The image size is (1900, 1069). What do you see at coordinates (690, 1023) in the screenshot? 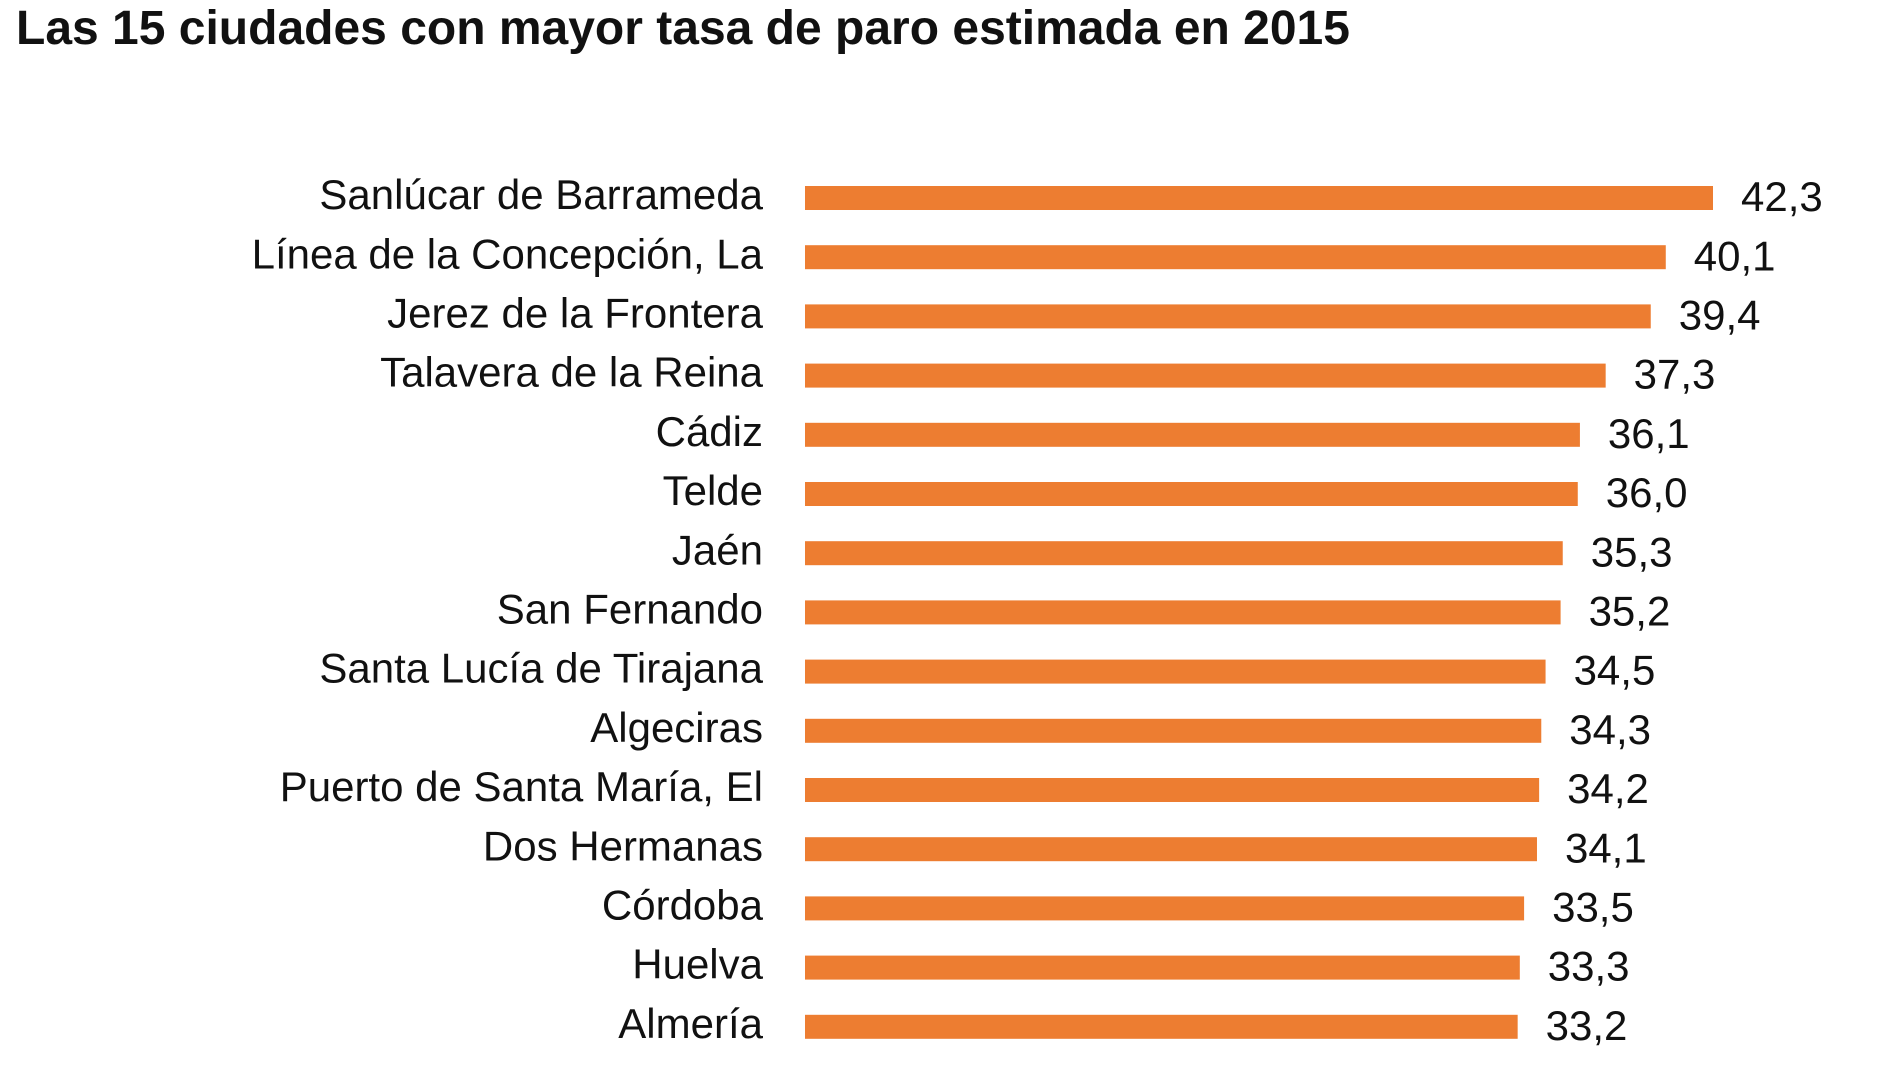
I see `category-label: Almería` at bounding box center [690, 1023].